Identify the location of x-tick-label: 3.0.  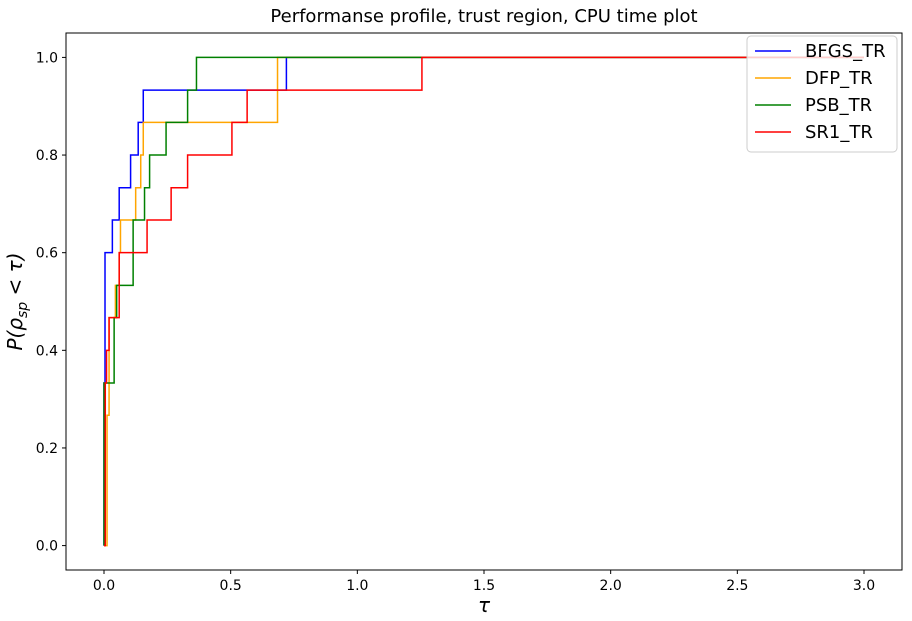
(864, 586).